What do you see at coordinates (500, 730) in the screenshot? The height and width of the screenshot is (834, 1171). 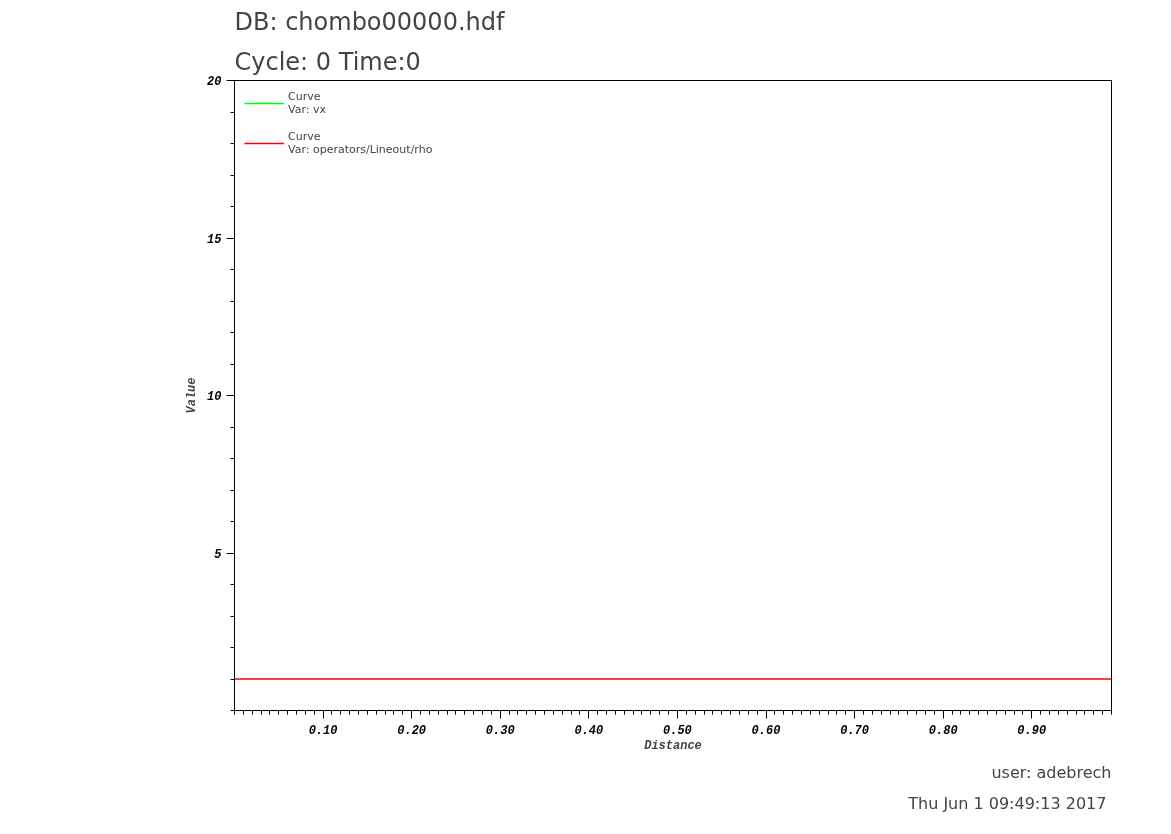 I see `x-tick-label: 0.30` at bounding box center [500, 730].